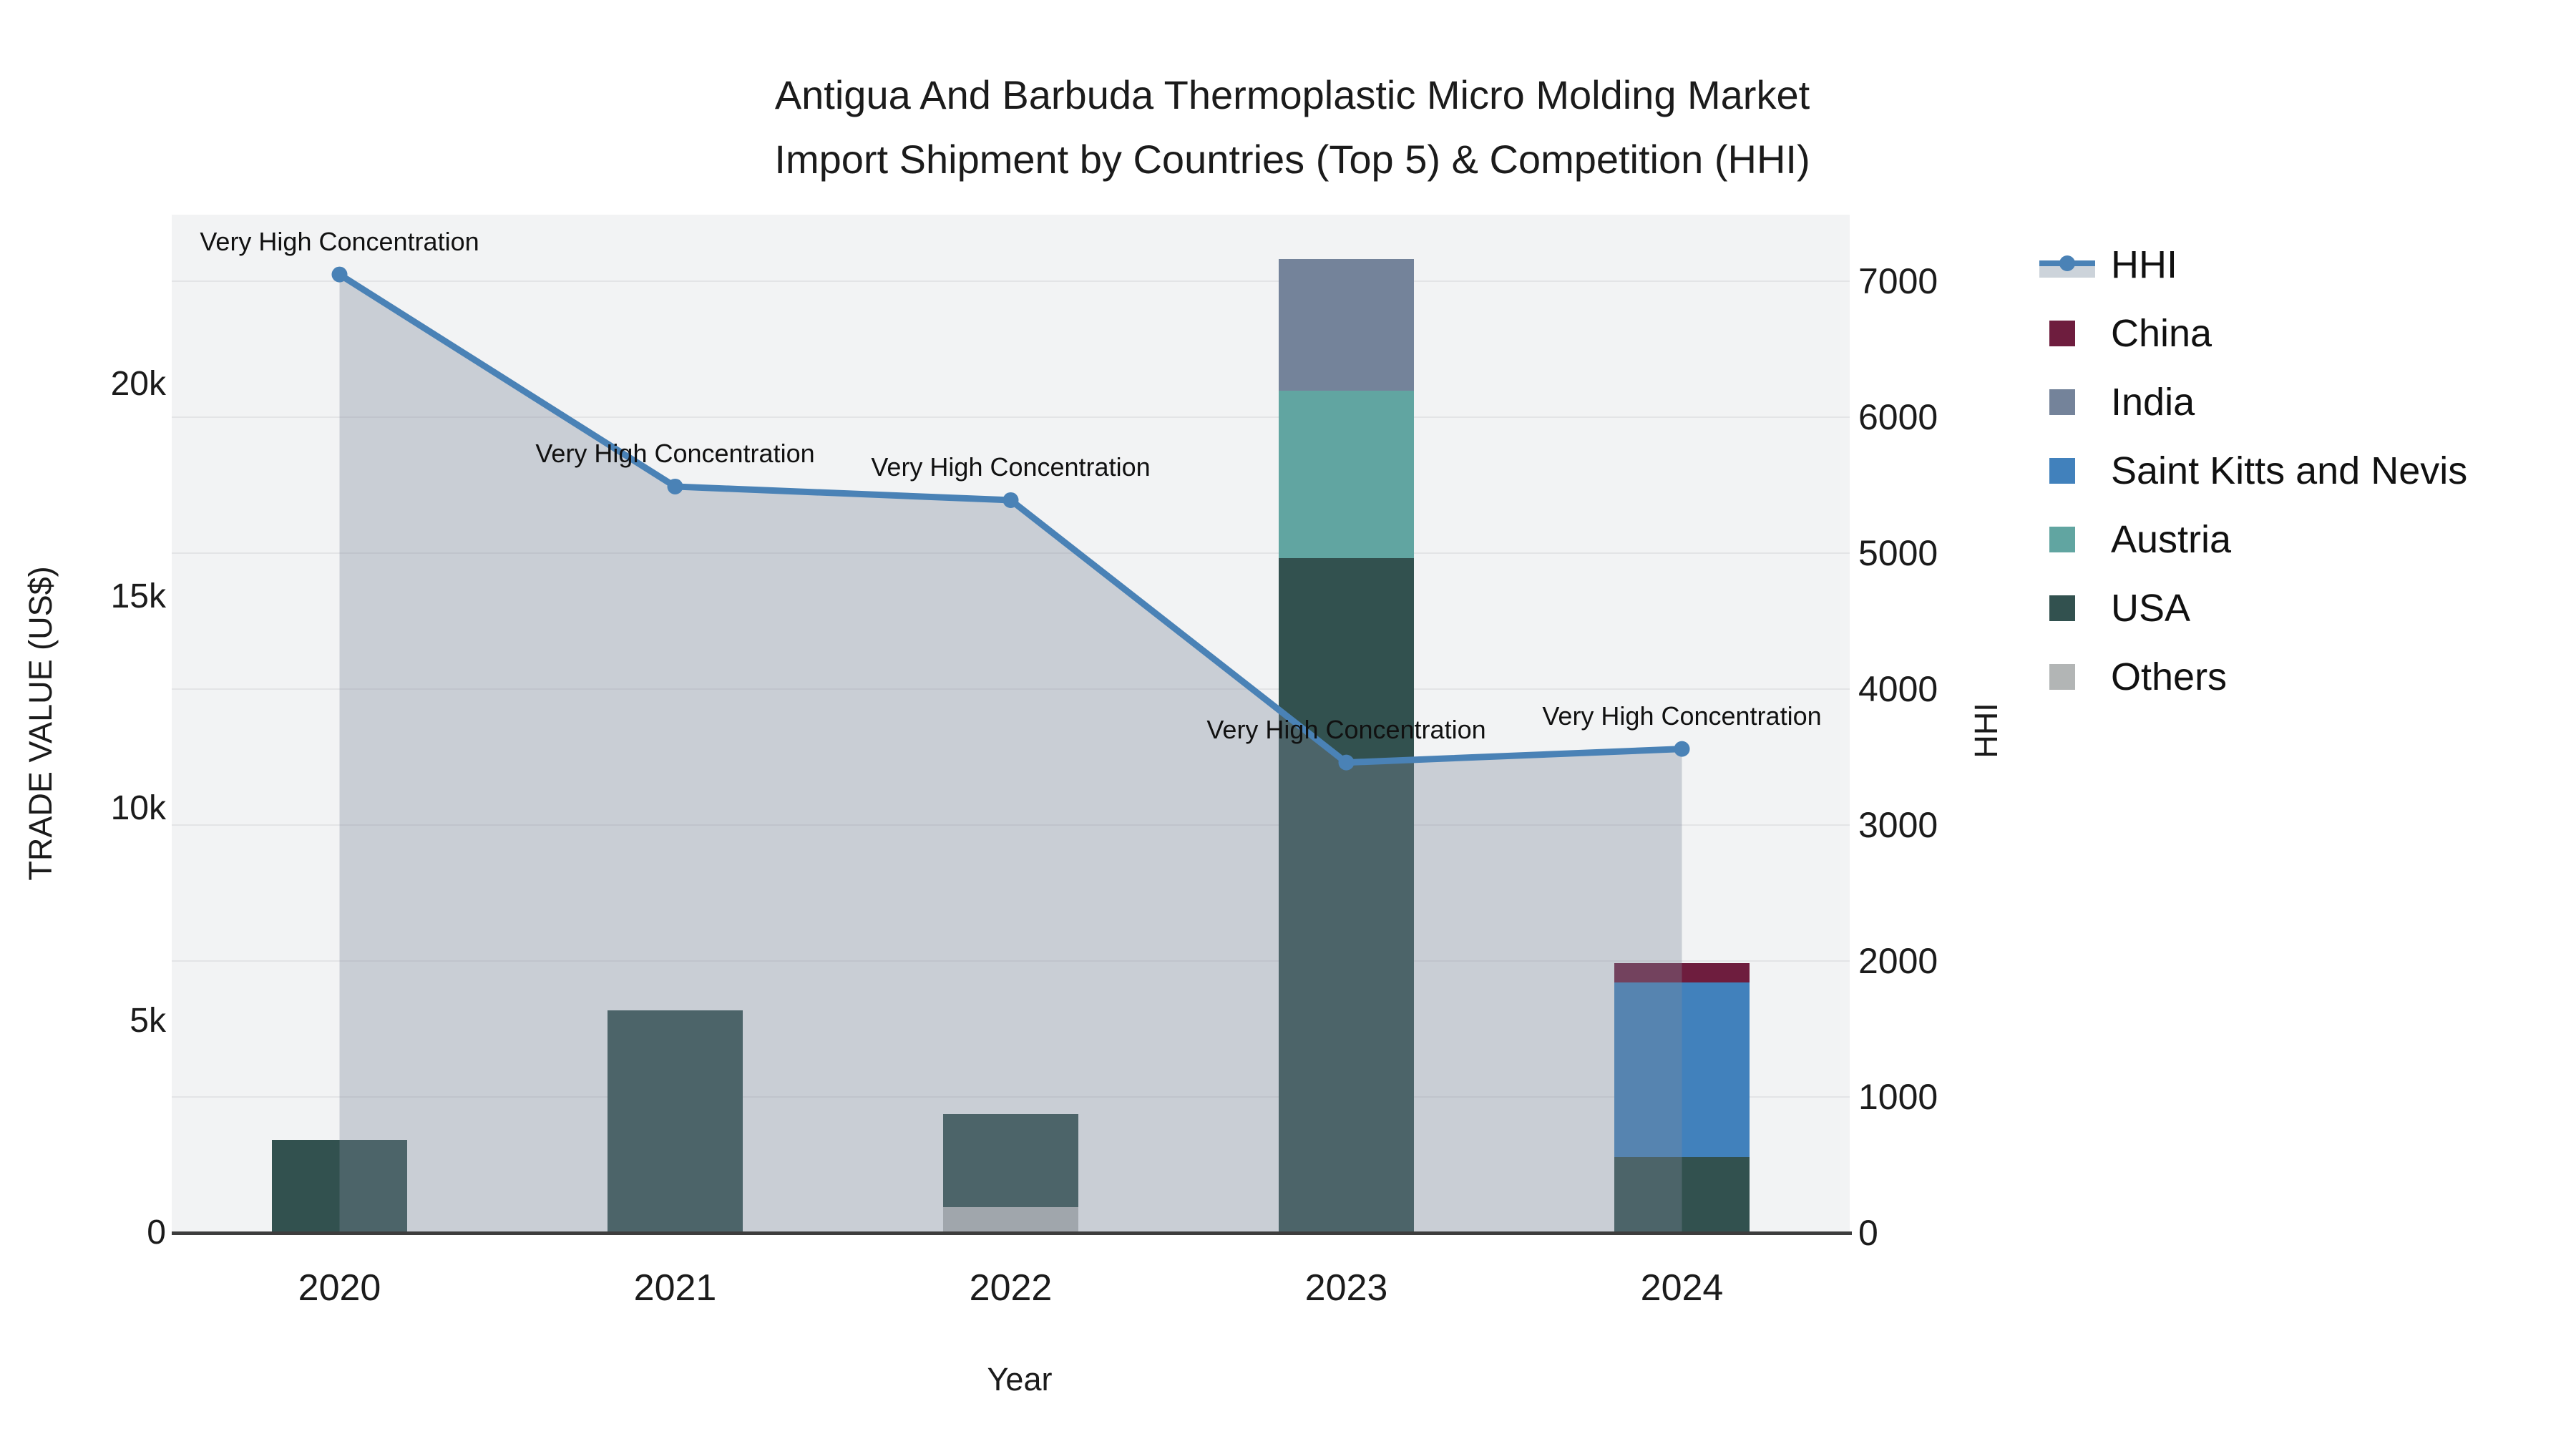  What do you see at coordinates (1898, 553) in the screenshot?
I see `y-right-tick-5000: 5000` at bounding box center [1898, 553].